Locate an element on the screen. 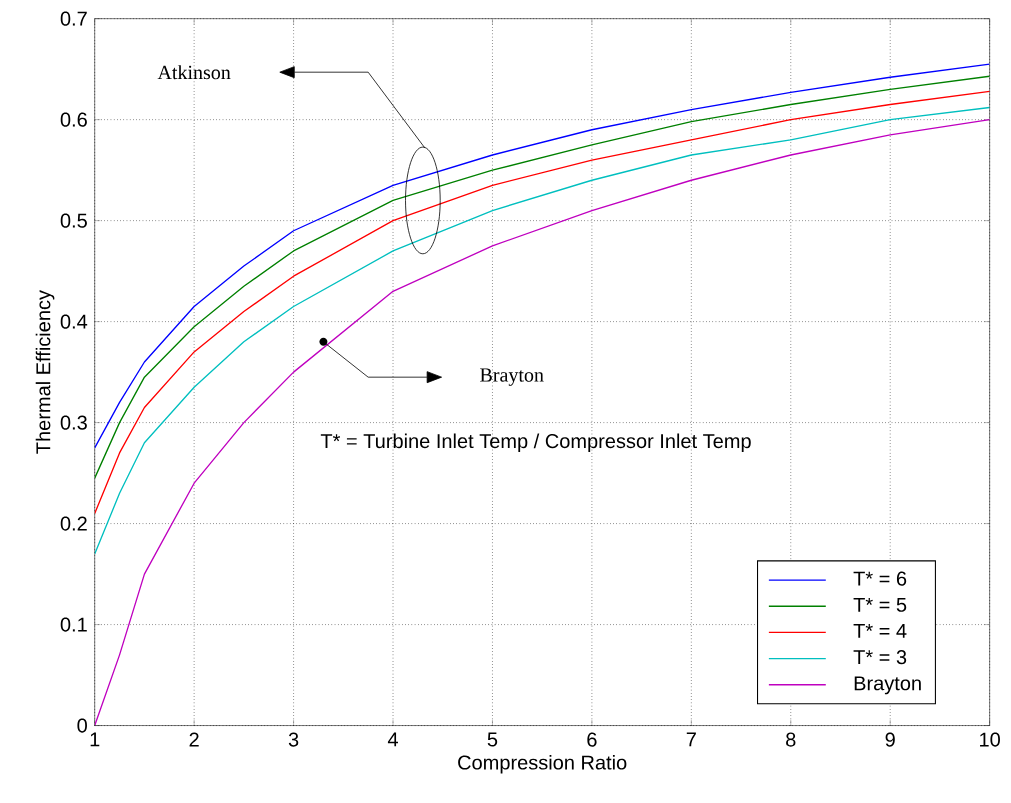  y-tick-label: 0.7 is located at coordinates (73, 18).